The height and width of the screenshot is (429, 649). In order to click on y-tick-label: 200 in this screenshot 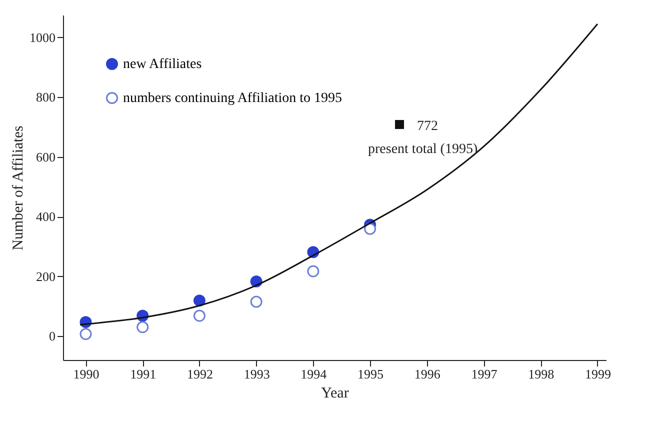, I will do `click(46, 276)`.